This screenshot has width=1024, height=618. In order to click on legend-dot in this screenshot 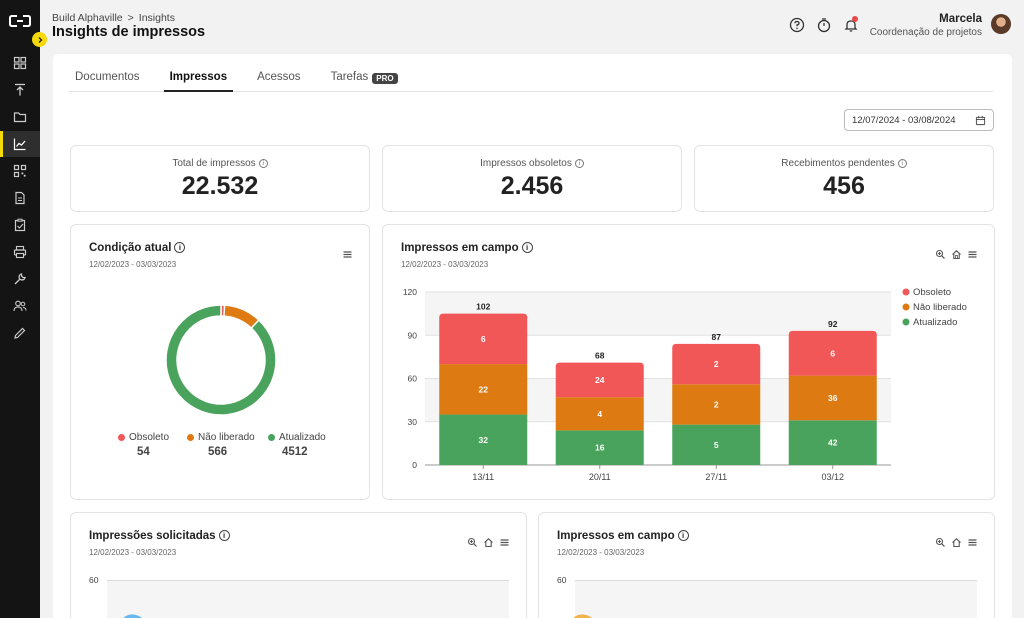, I will do `click(906, 307)`.